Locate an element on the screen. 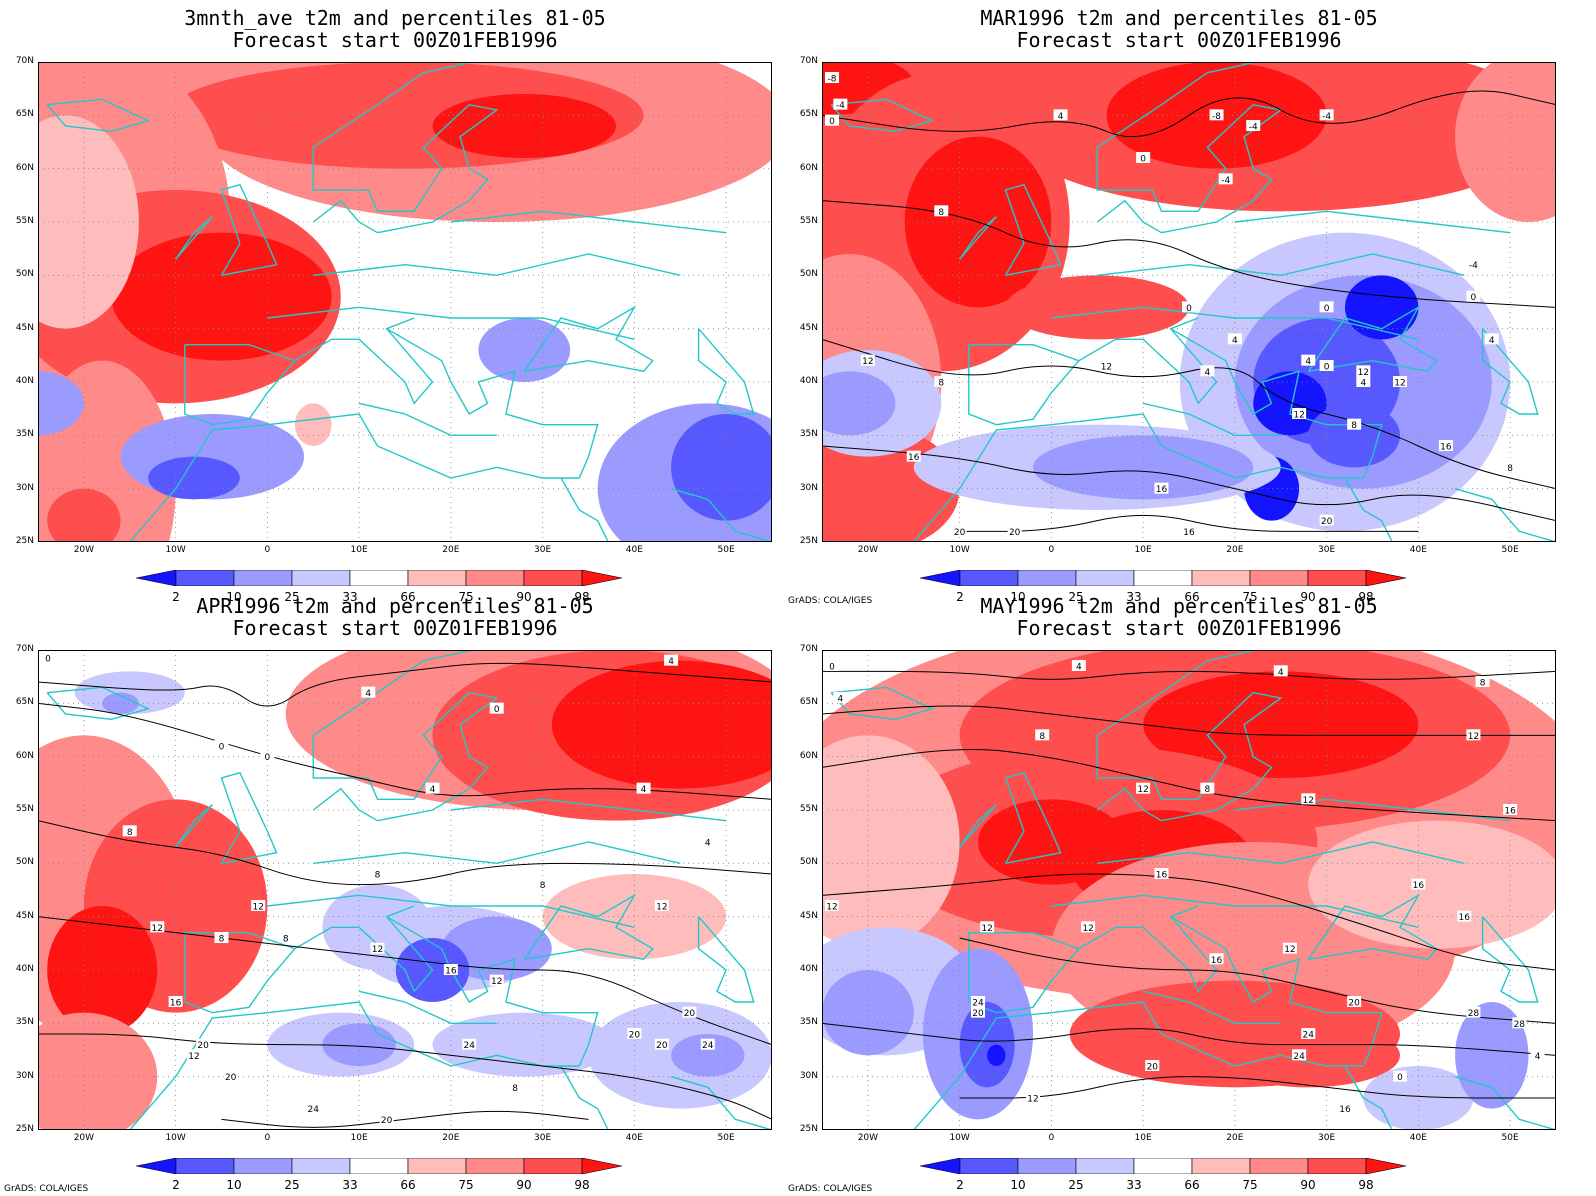 The image size is (1596, 1196). contour-label: 24 is located at coordinates (469, 1046).